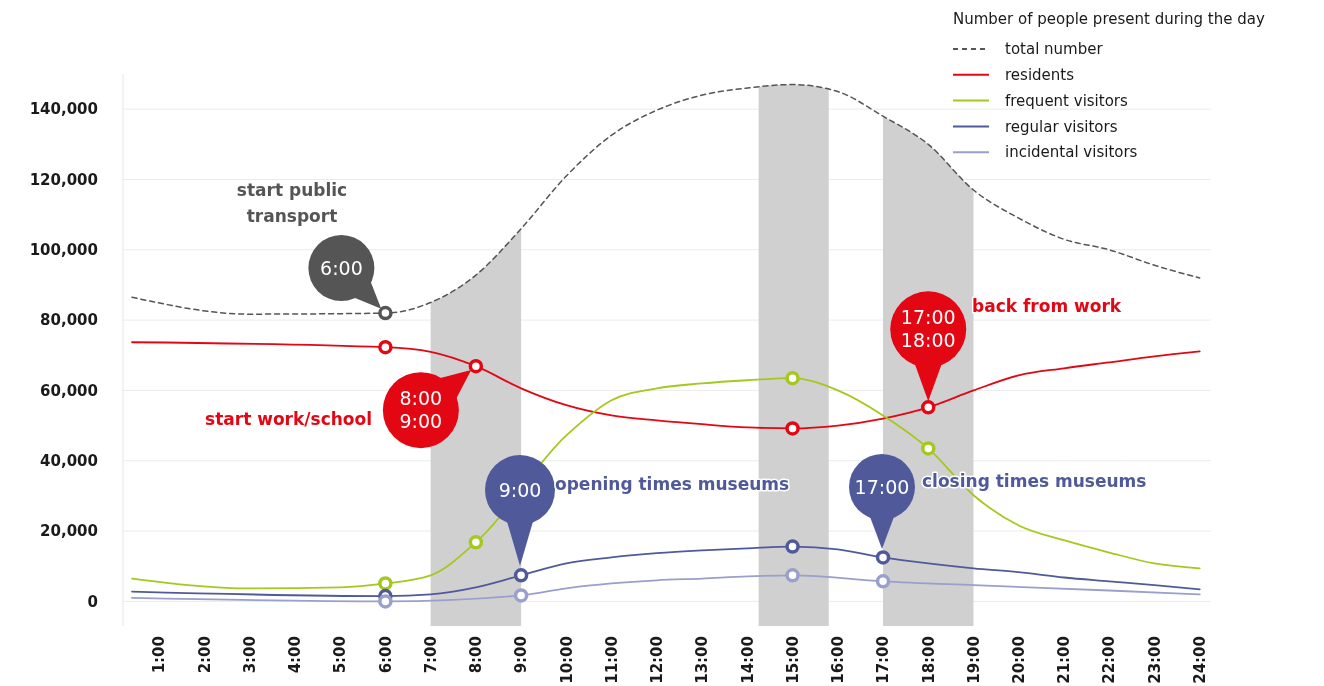  Describe the element at coordinates (792, 660) in the screenshot. I see `x-tick-label: 15:00` at that location.